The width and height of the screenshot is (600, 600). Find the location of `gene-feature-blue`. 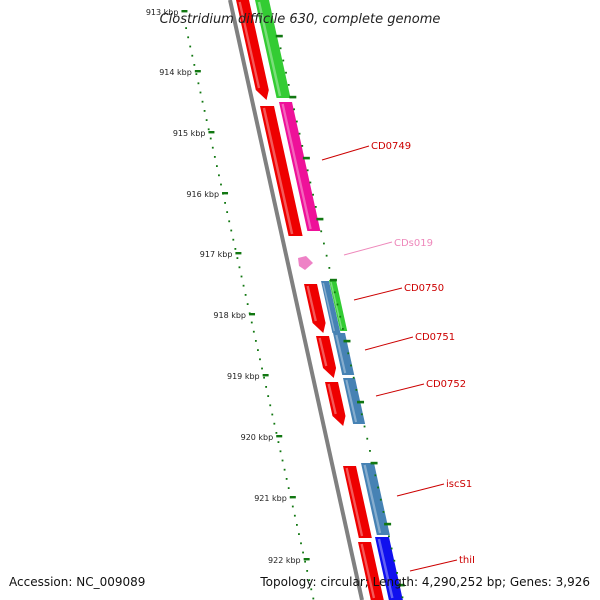

gene-feature-blue is located at coordinates (389, 568).